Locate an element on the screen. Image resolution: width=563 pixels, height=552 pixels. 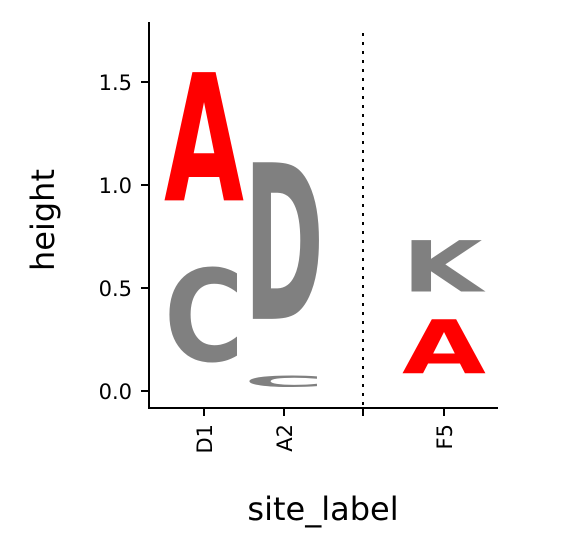
logo-letter-a2-d: D is located at coordinates (284, 245).